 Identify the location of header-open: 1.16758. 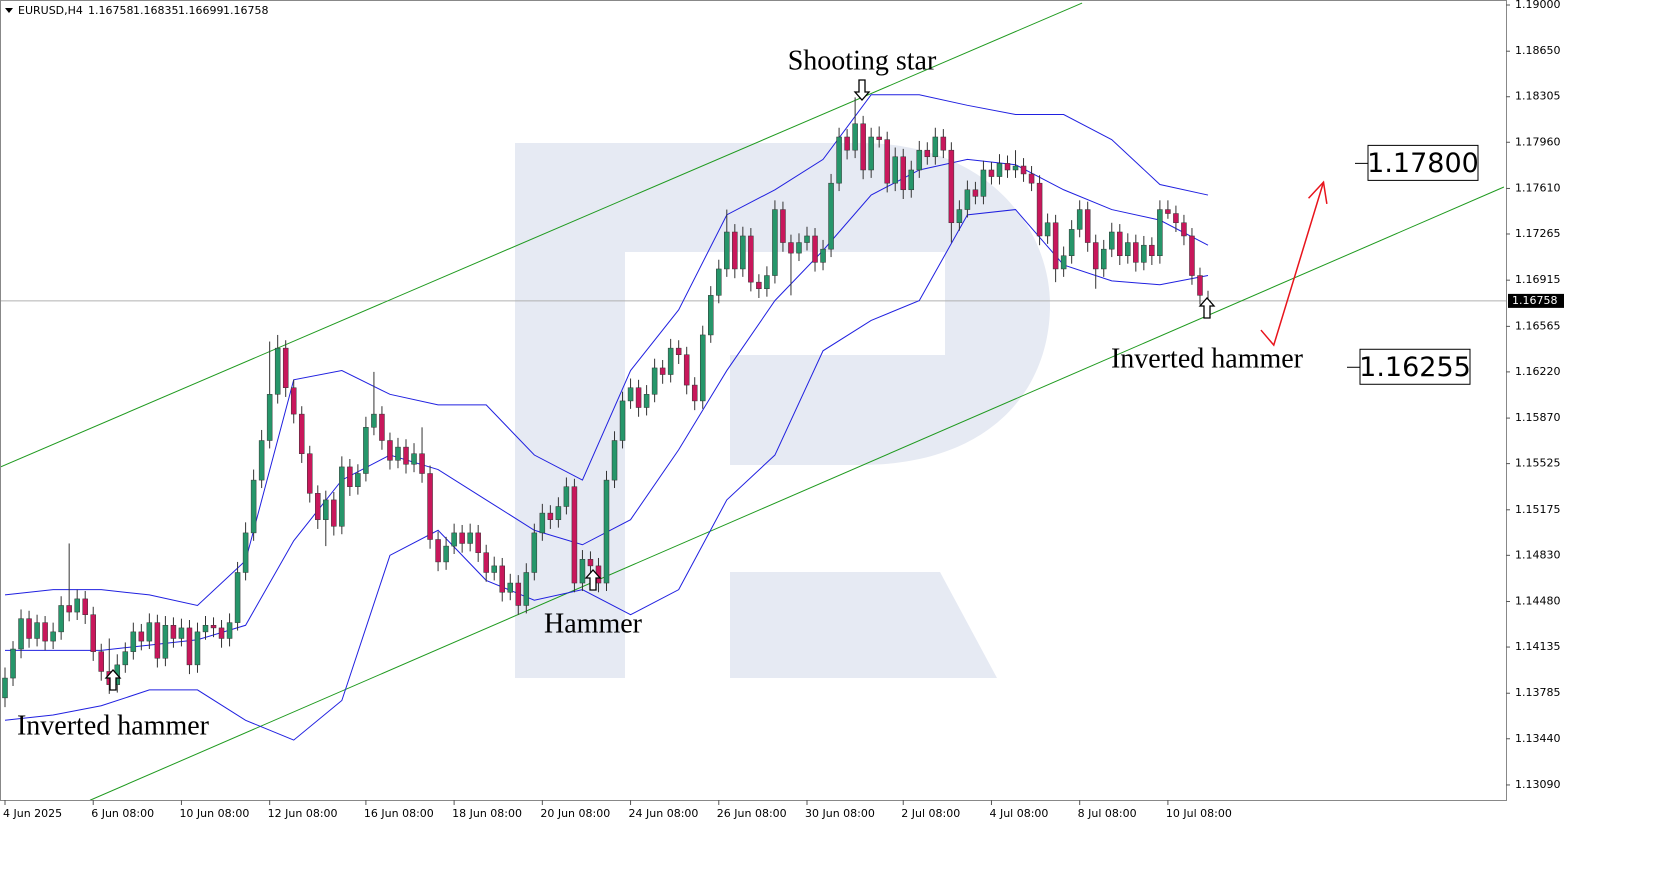
(111, 10).